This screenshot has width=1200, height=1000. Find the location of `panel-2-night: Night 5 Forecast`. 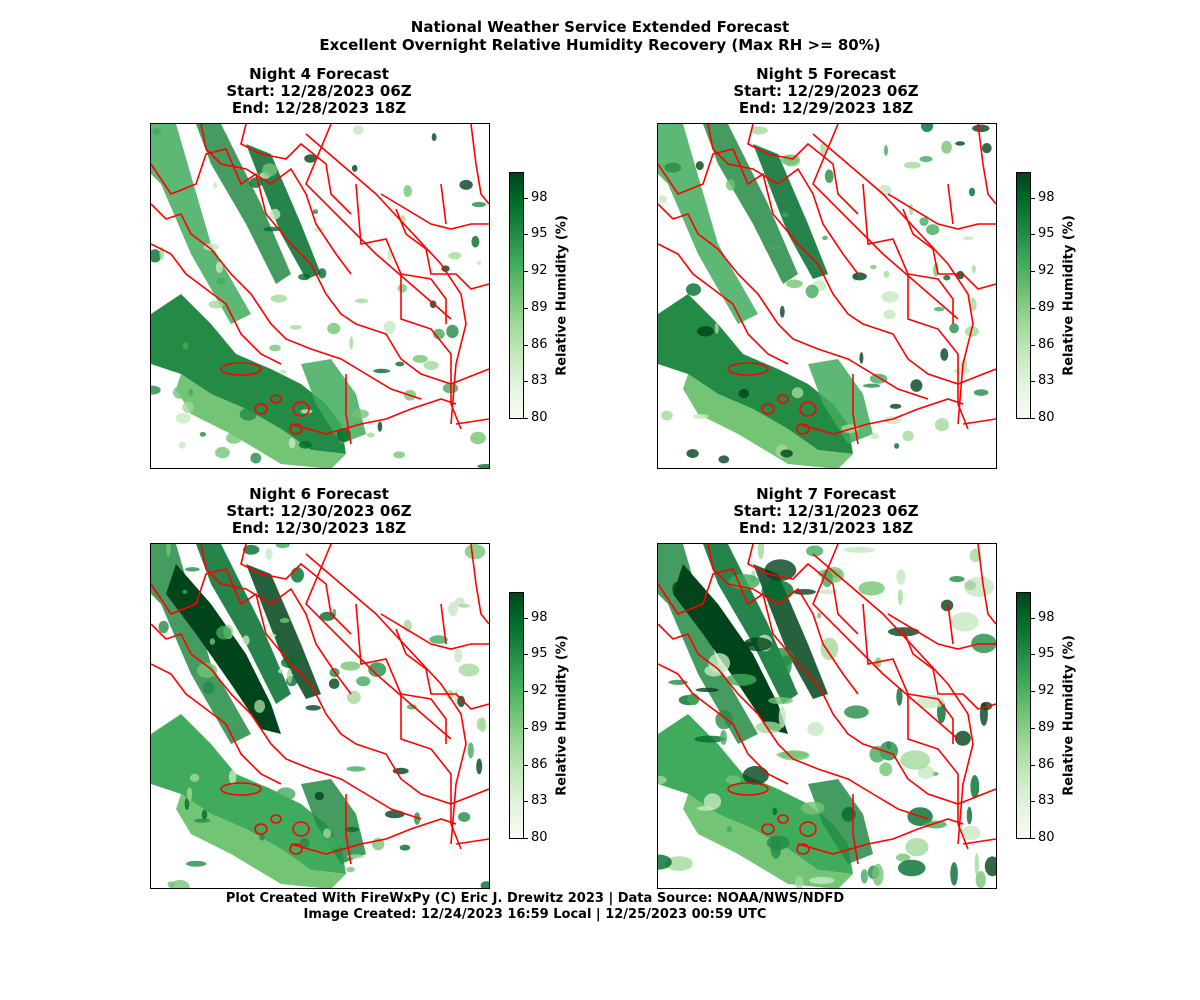

panel-2-night: Night 5 Forecast is located at coordinates (826, 74).